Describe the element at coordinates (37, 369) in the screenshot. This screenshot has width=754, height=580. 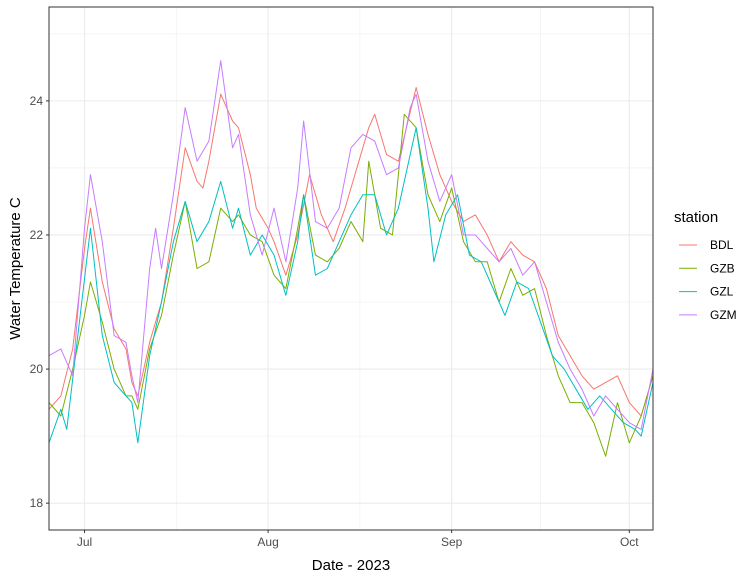
I see `y-tick-label: 20` at that location.